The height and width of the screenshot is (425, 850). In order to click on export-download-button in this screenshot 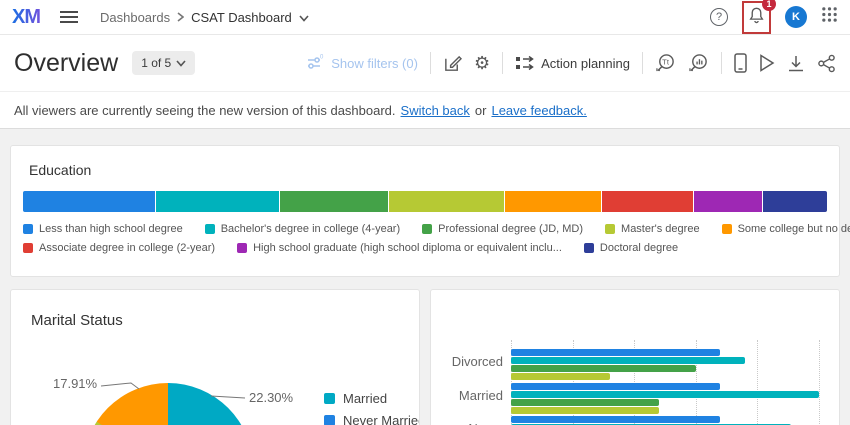, I will do `click(796, 63)`.